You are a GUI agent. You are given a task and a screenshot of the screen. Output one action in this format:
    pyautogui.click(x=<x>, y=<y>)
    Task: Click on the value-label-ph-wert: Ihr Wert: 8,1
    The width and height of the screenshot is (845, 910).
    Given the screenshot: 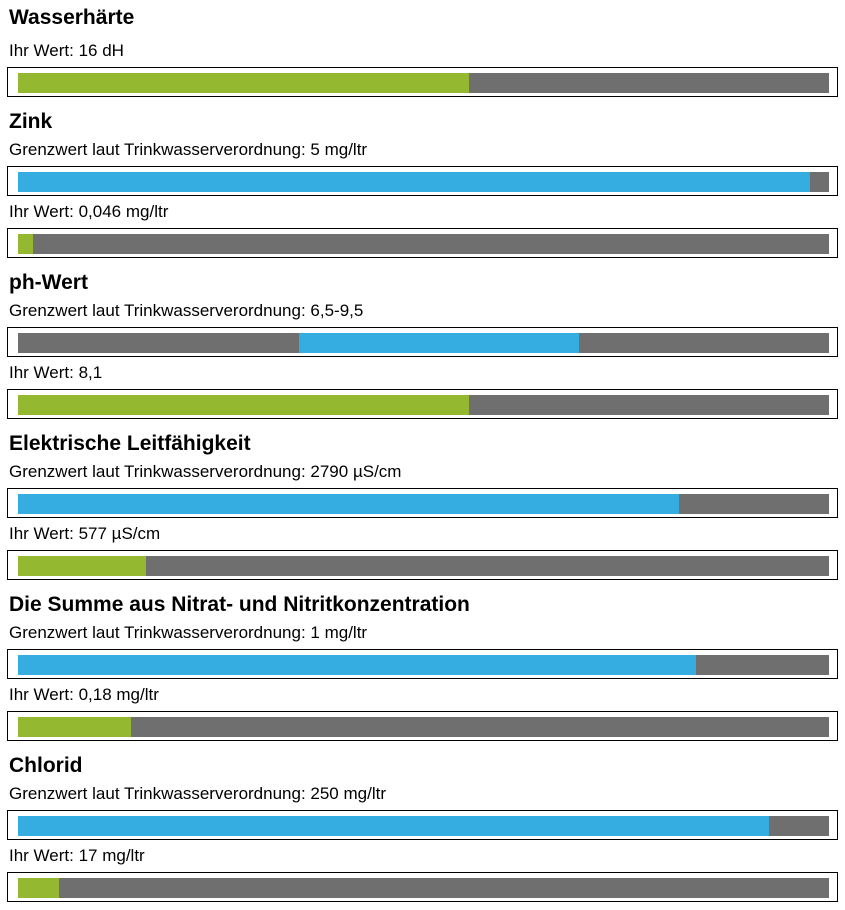 What is the action you would take?
    pyautogui.click(x=56, y=372)
    